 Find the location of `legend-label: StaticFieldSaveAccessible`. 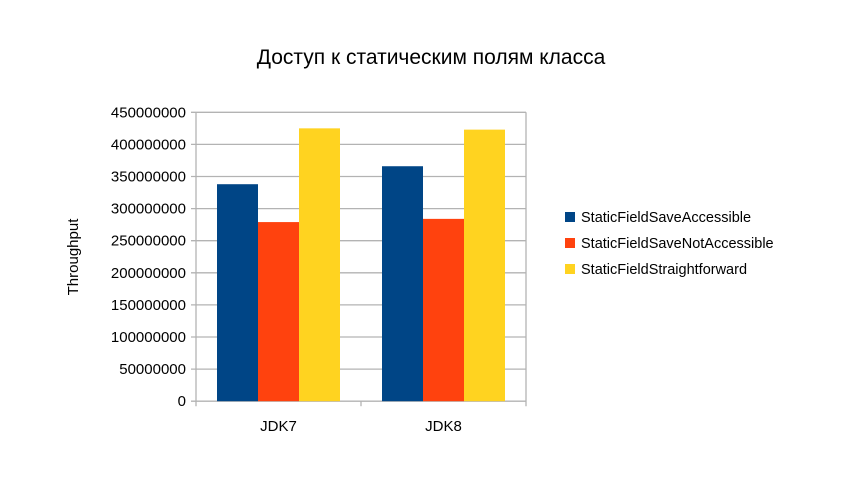

legend-label: StaticFieldSaveAccessible is located at coordinates (666, 218).